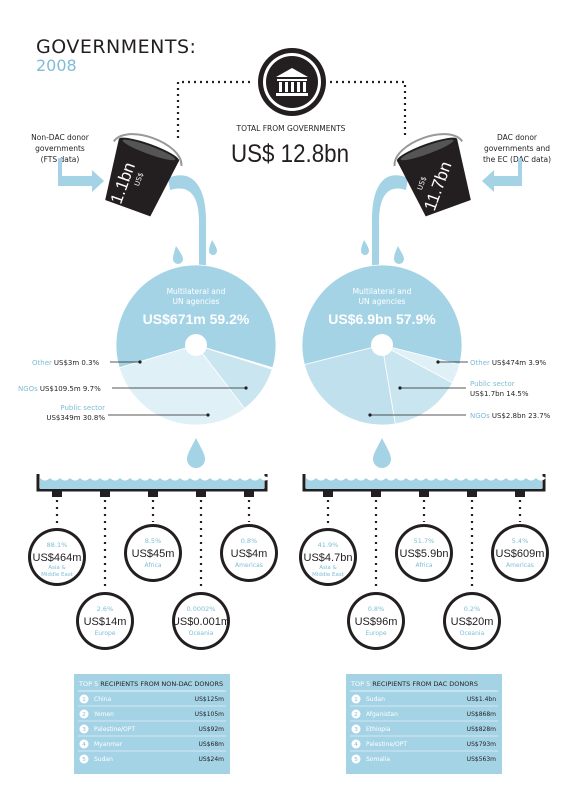 This screenshot has height=811, width=582. Describe the element at coordinates (102, 699) in the screenshot. I see `recipient-name: China` at that location.